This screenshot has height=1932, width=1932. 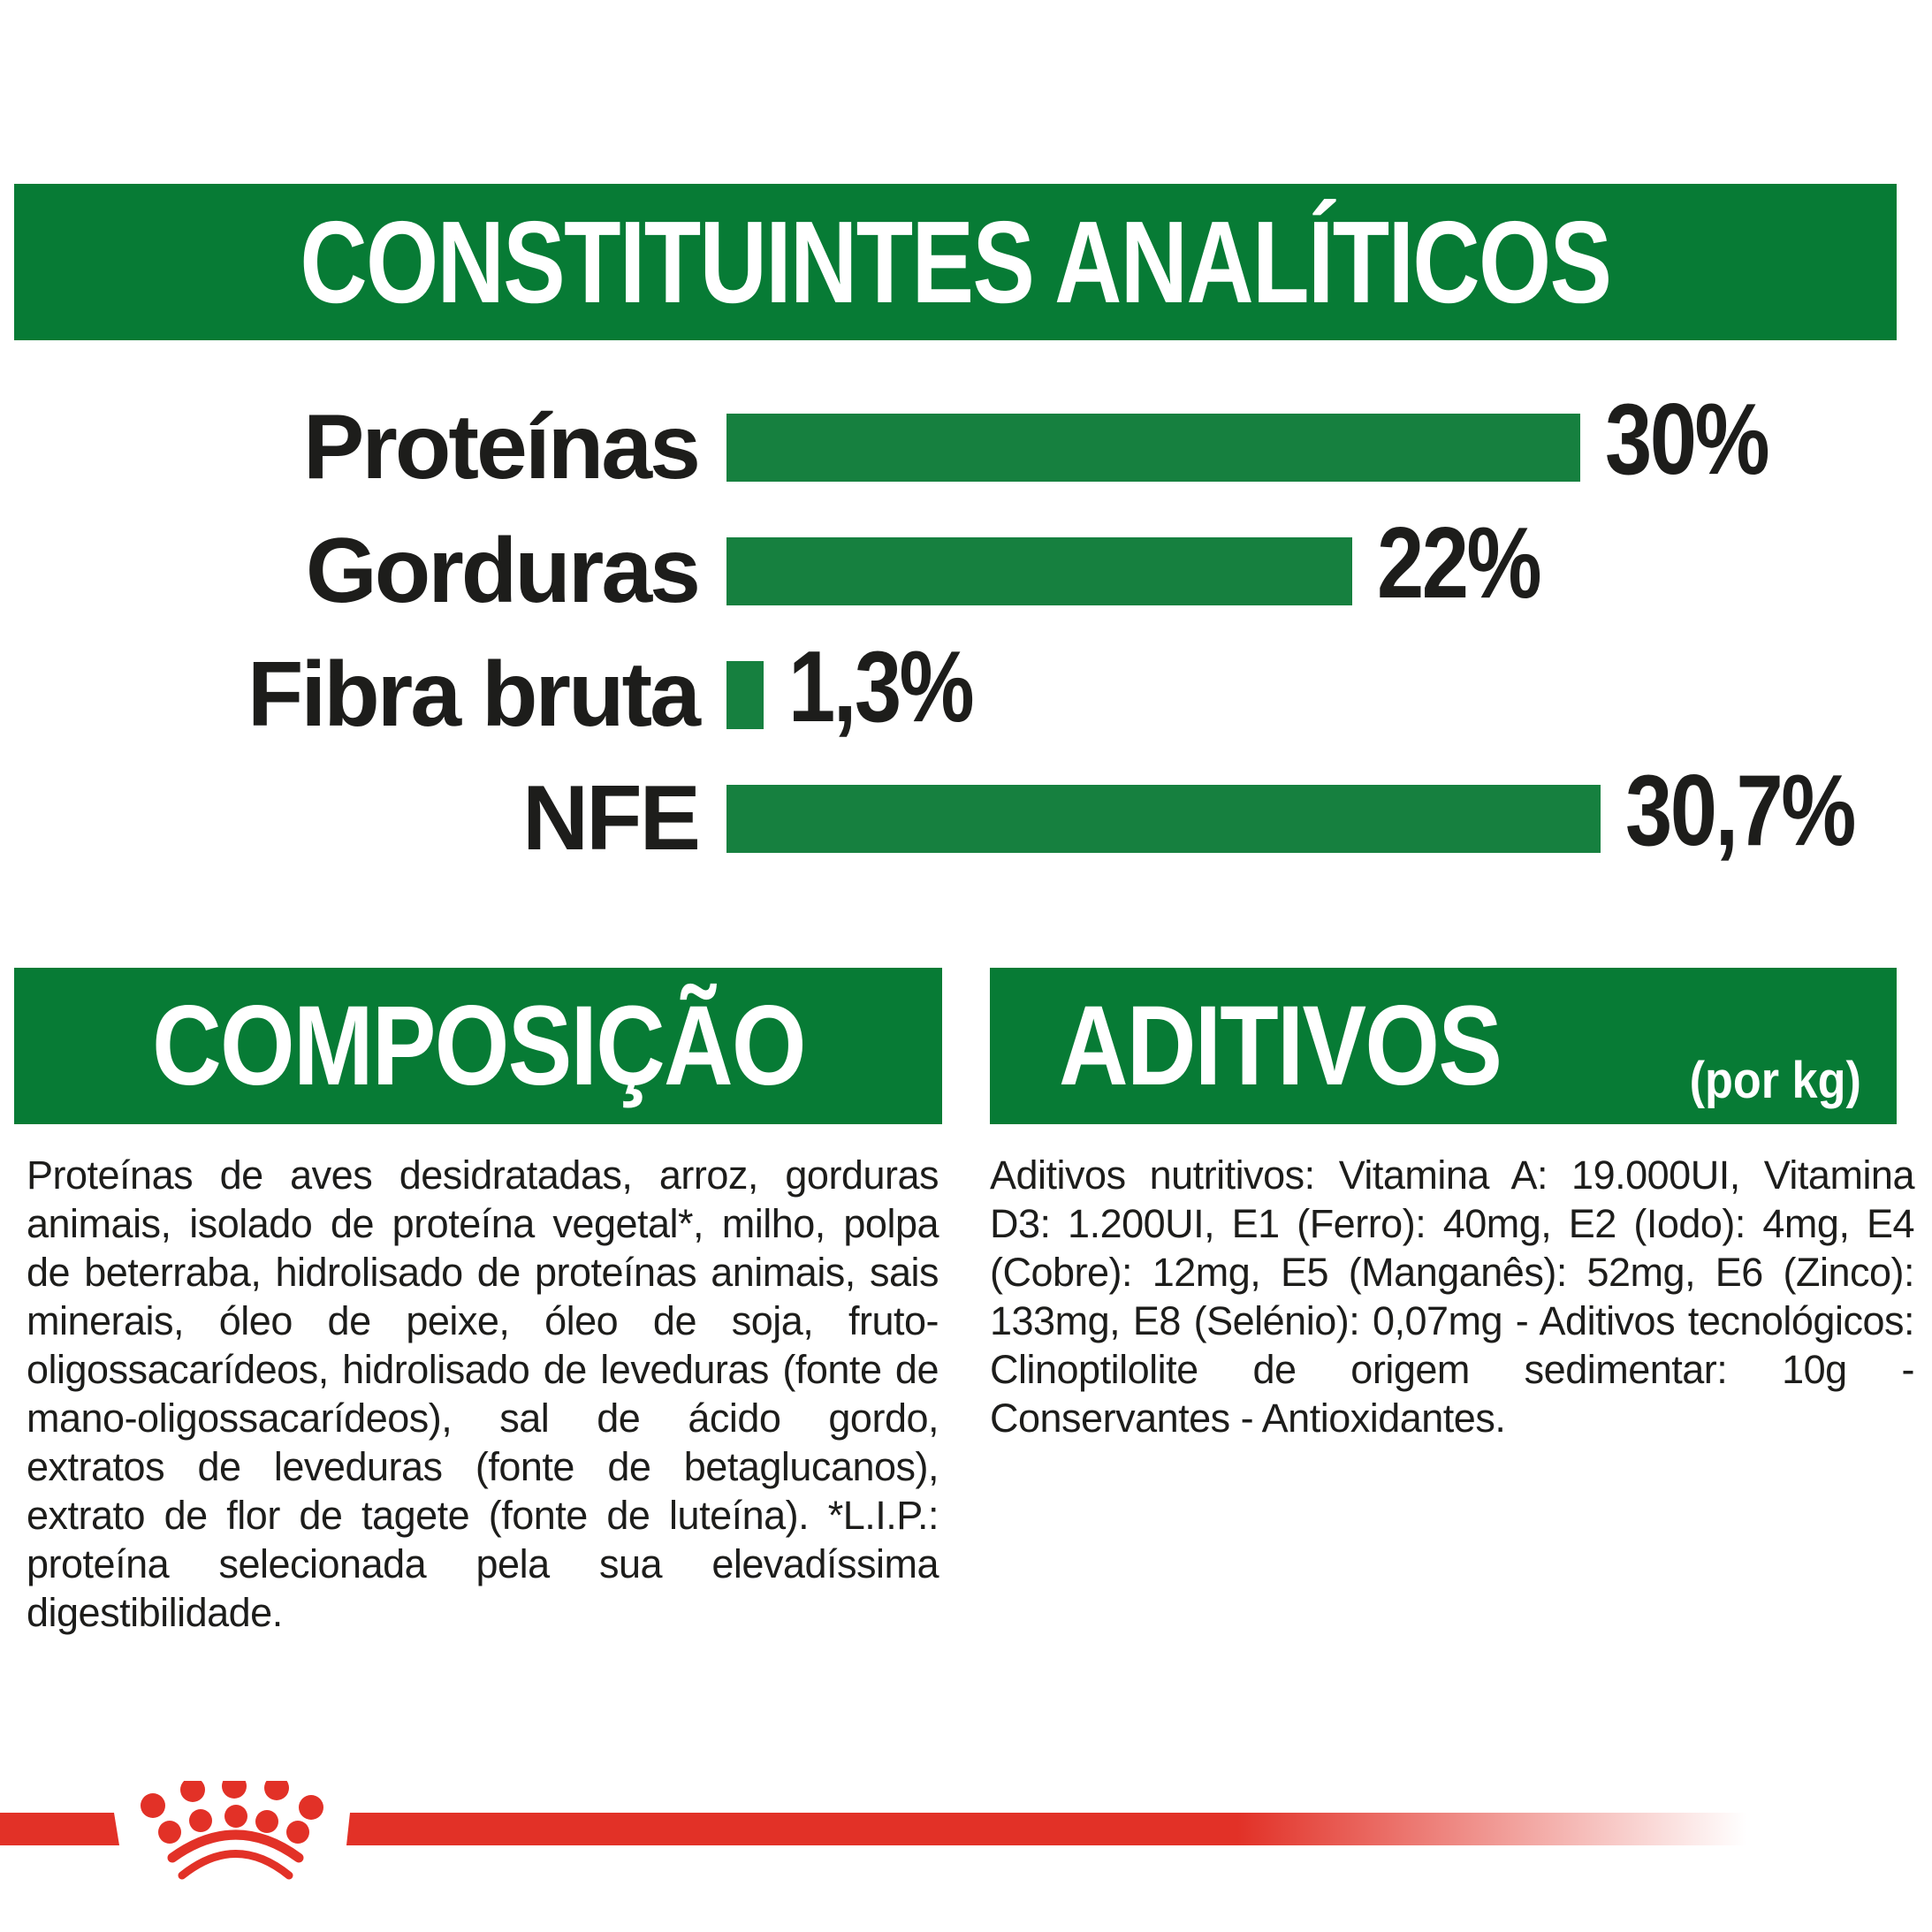 What do you see at coordinates (232, 1831) in the screenshot?
I see `royal-canin-crown-icon` at bounding box center [232, 1831].